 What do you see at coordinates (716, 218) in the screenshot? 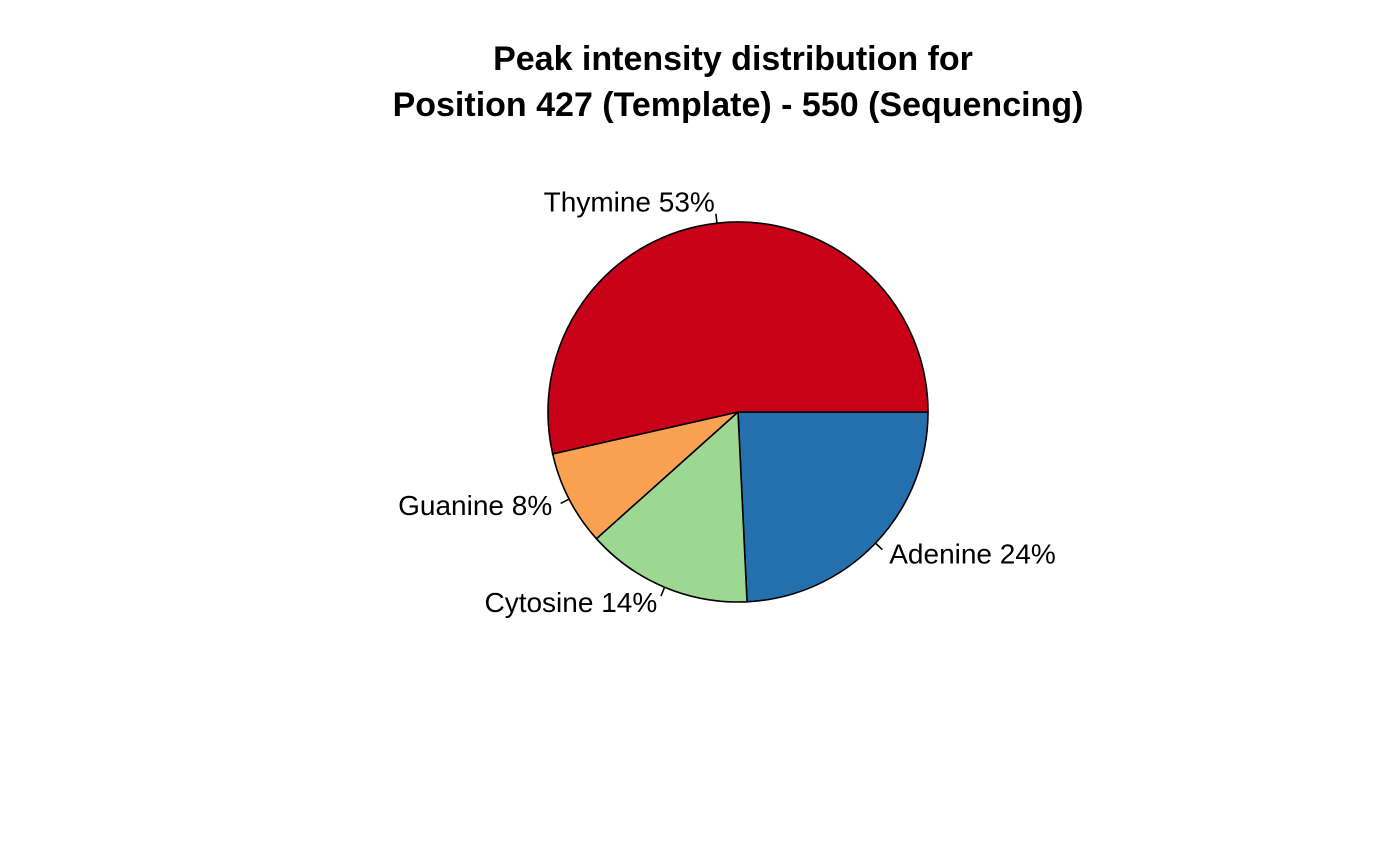
I see `label-tick-thymine` at bounding box center [716, 218].